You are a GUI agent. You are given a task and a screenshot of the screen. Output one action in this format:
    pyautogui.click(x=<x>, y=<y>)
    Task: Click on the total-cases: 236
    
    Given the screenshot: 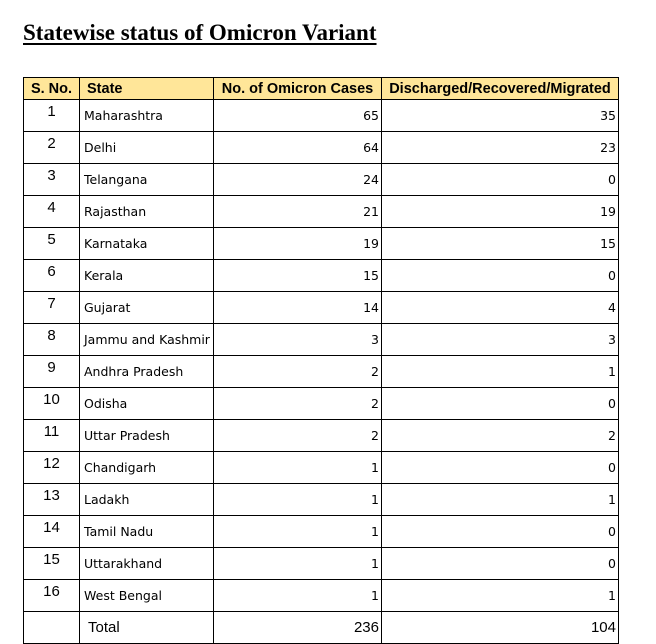 What is the action you would take?
    pyautogui.click(x=297, y=627)
    